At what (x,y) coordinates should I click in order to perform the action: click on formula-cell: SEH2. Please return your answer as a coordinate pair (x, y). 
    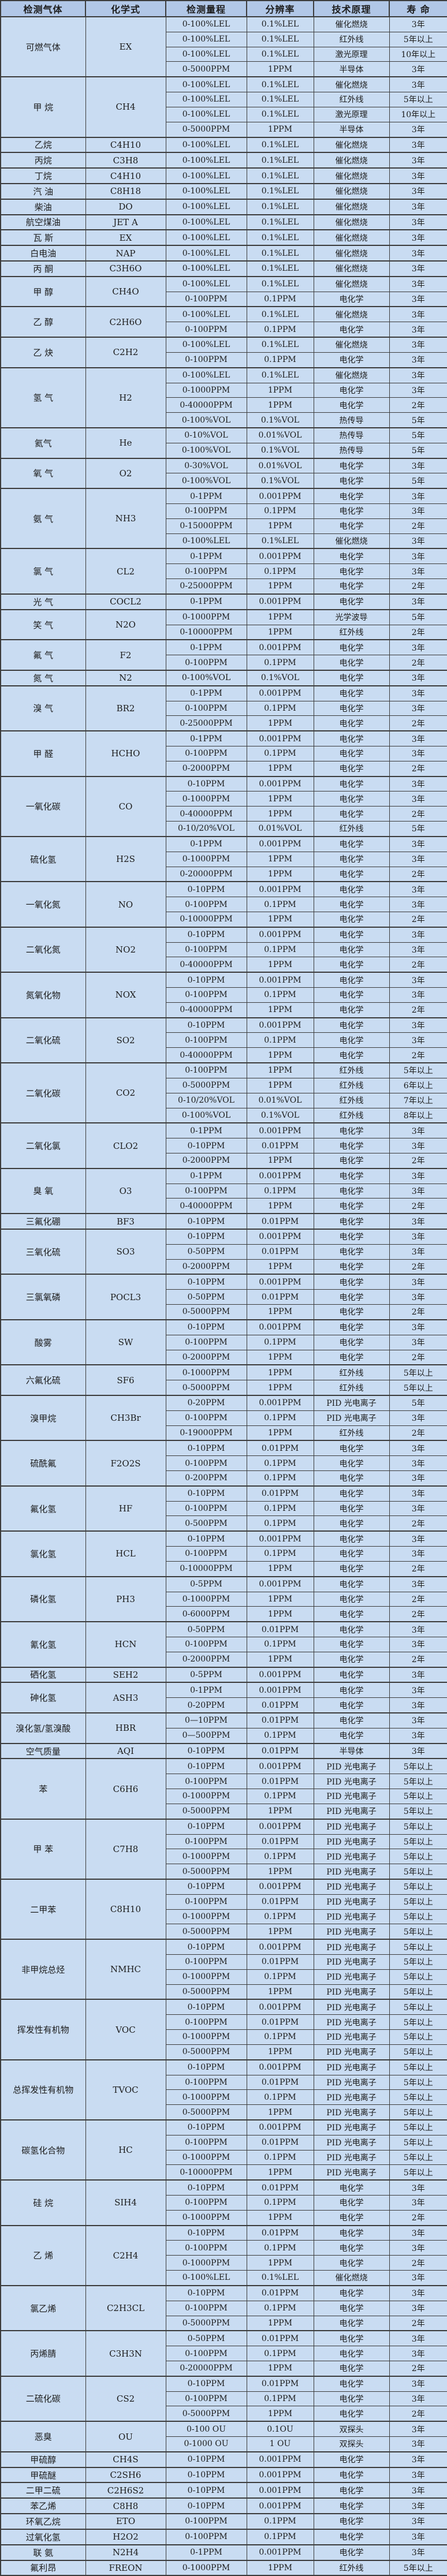
    Looking at the image, I should click on (125, 1674).